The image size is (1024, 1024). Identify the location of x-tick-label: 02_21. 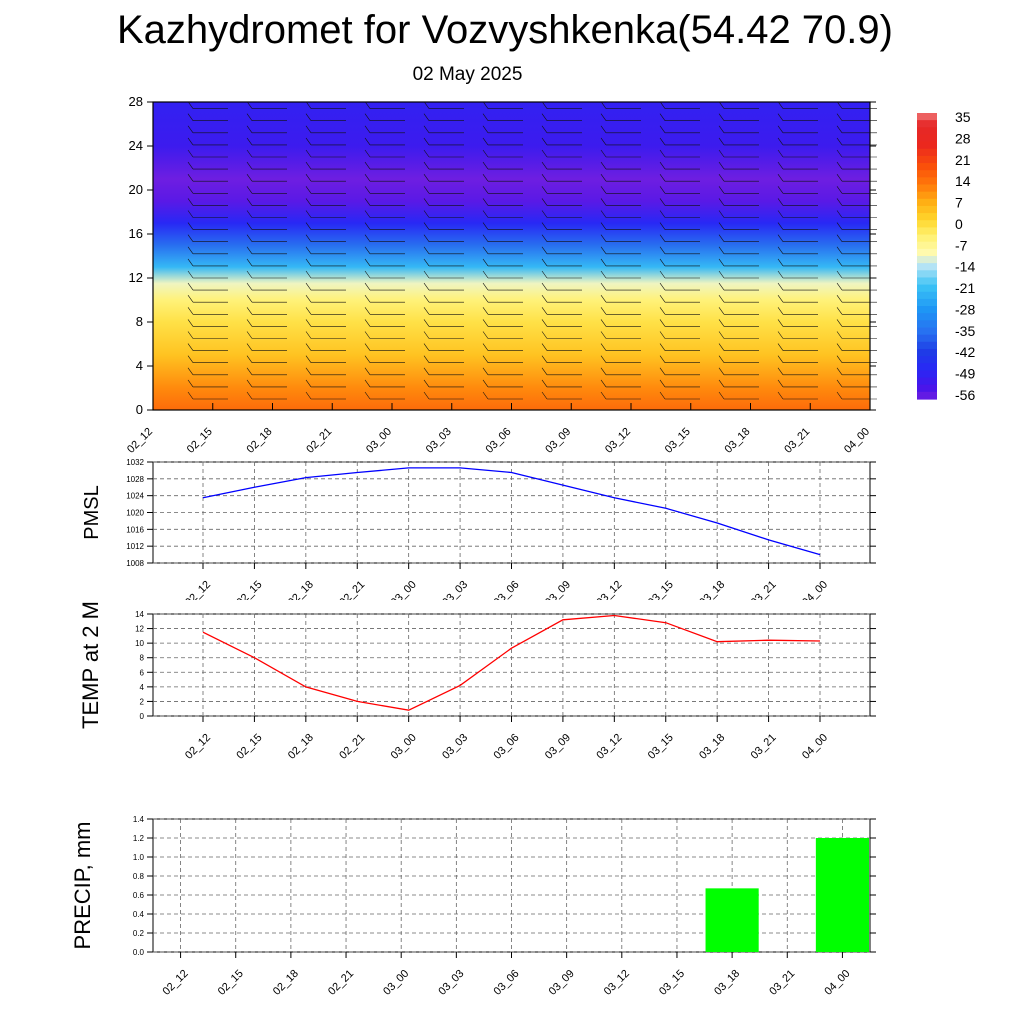
(341, 983).